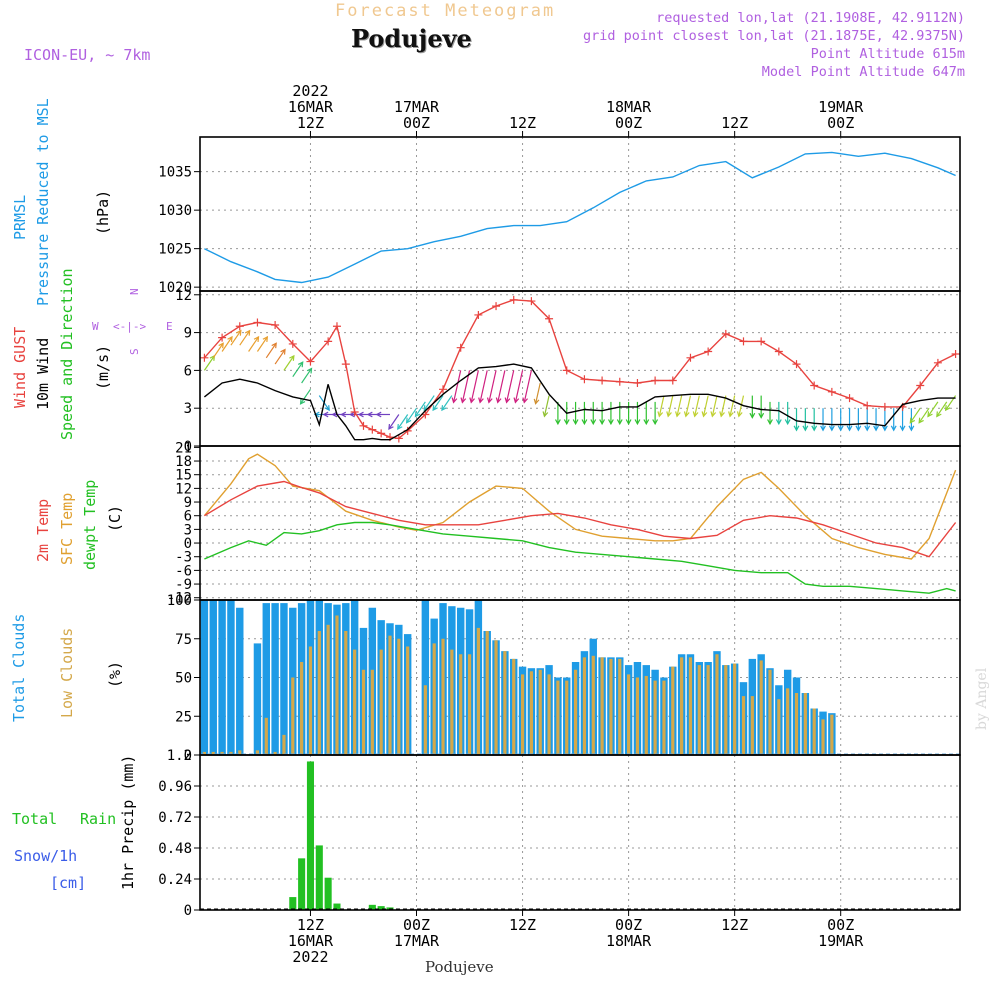 This screenshot has width=1000, height=1000. I want to click on compass-n: N, so click(134, 291).